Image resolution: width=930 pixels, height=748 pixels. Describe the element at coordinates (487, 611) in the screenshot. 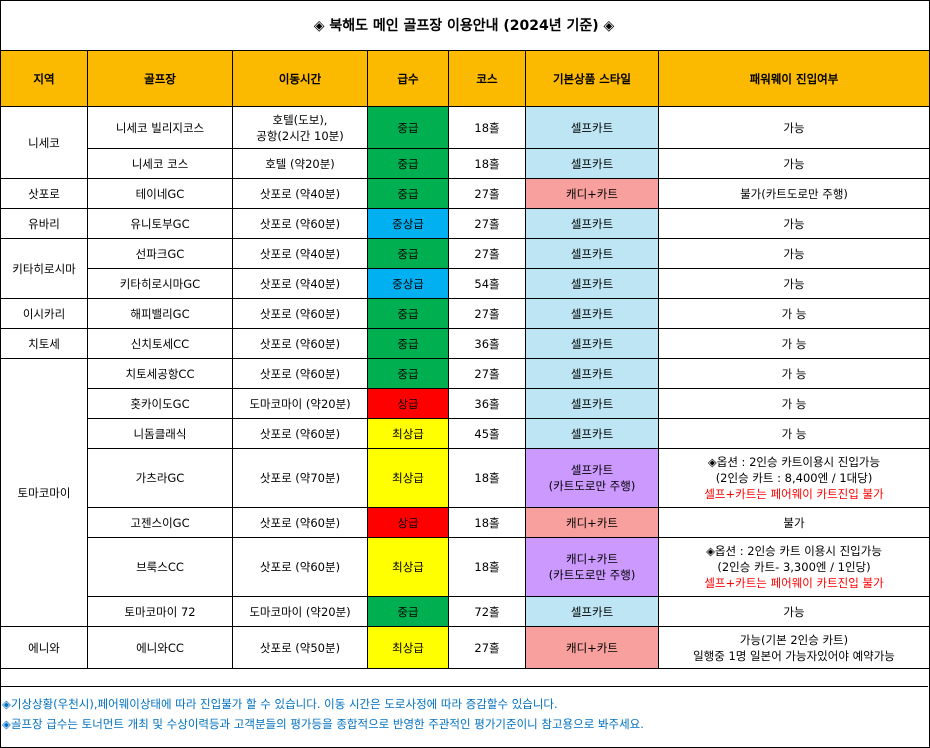

I see `holes-cell: 72홀` at that location.